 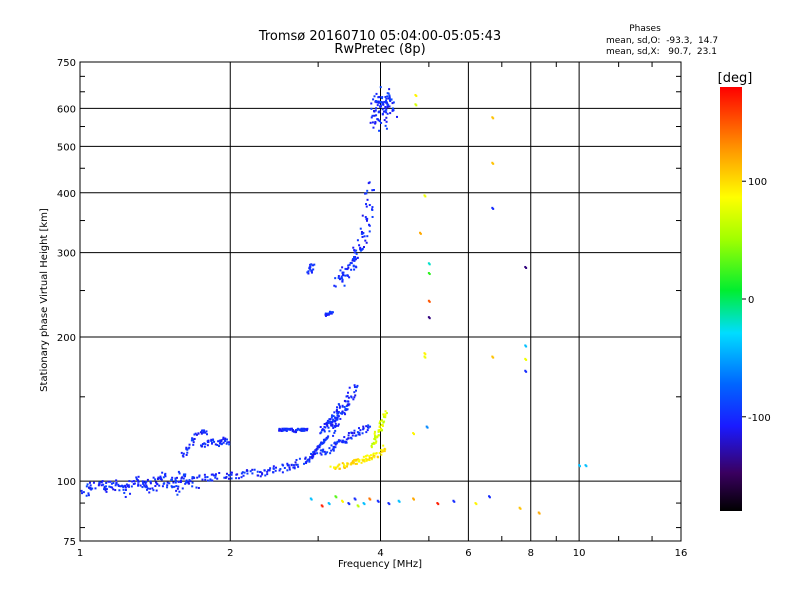 What do you see at coordinates (731, 299) in the screenshot?
I see `colorbar` at bounding box center [731, 299].